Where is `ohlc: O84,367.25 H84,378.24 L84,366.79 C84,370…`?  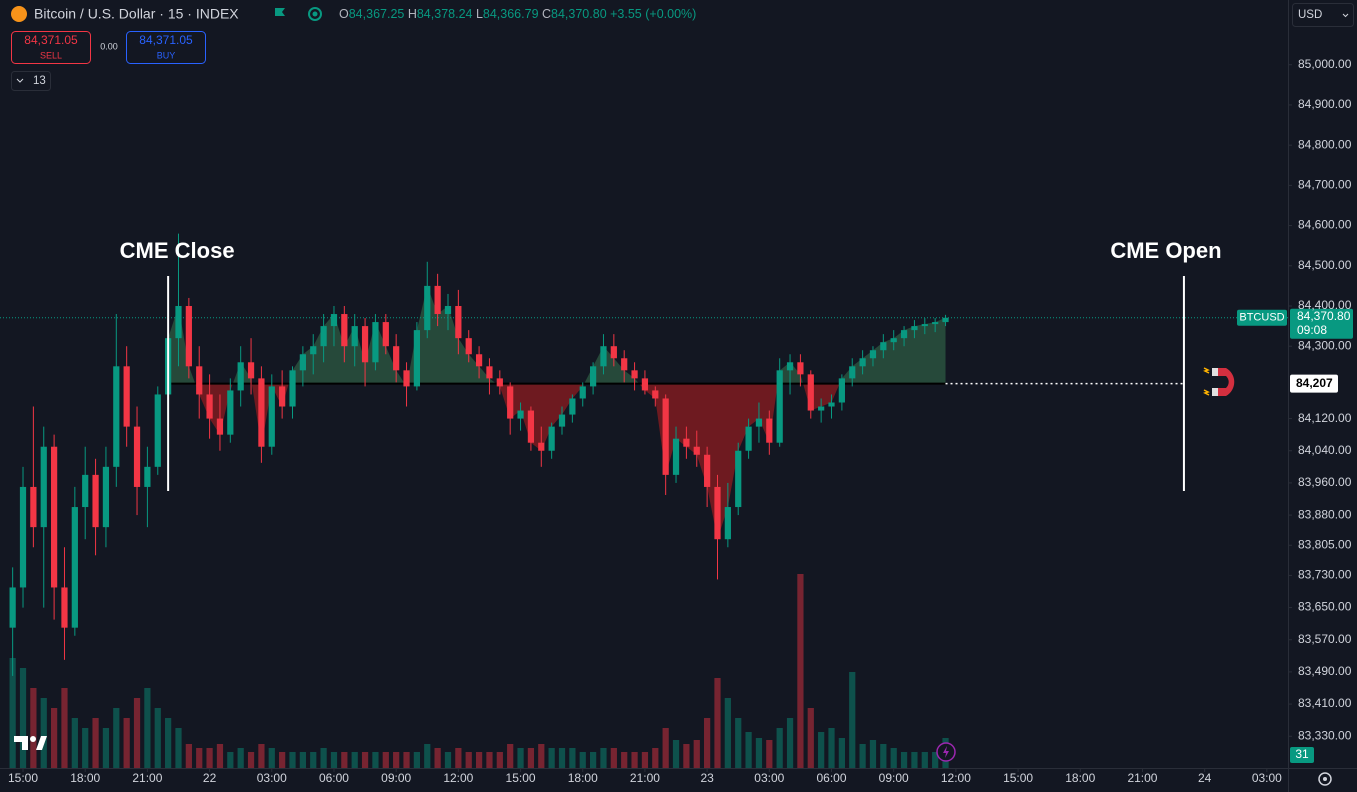 ohlc: O84,367.25 H84,378.24 L84,366.79 C84,370… is located at coordinates (517, 14).